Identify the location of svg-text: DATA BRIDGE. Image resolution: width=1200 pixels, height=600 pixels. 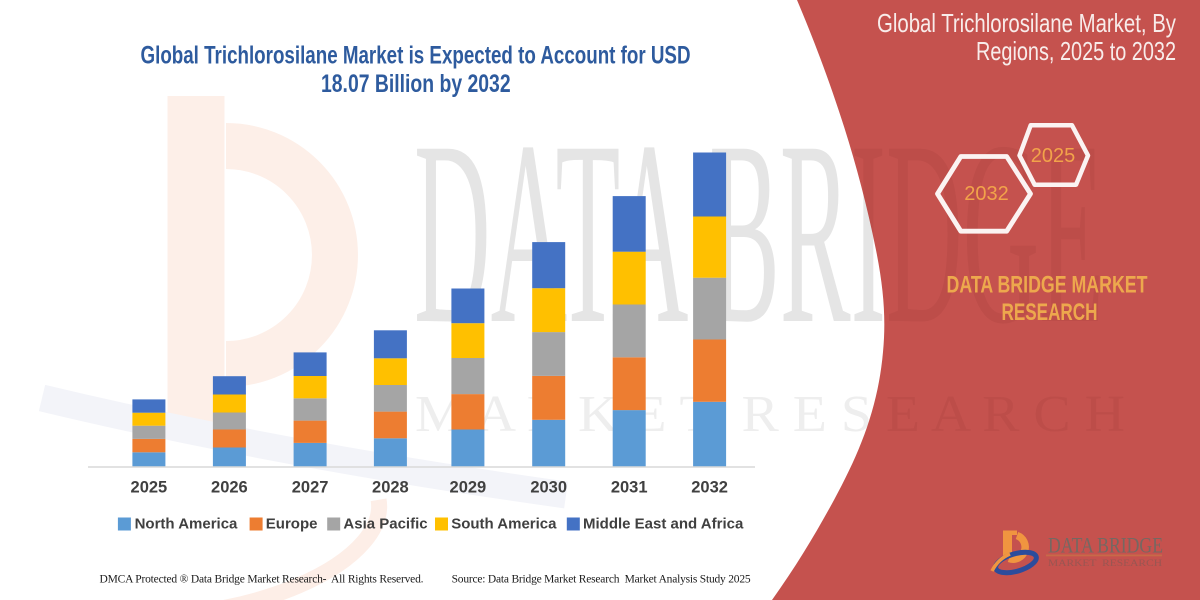
(1105, 545).